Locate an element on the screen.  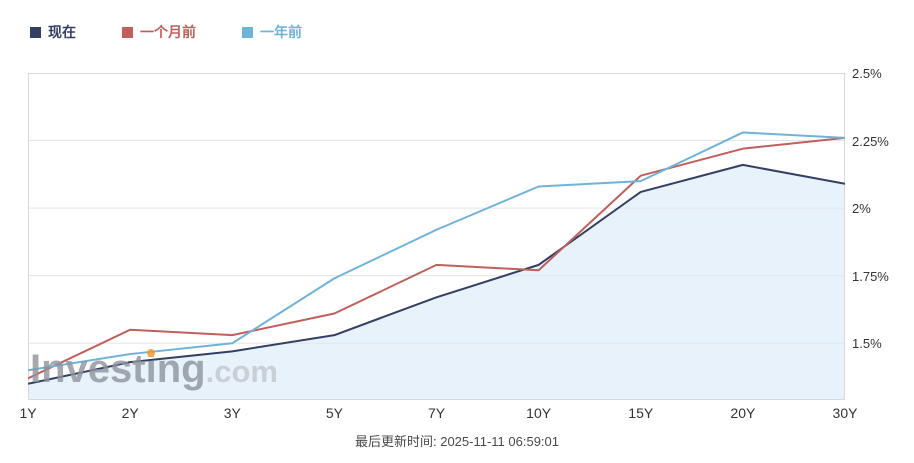
legend-label-one-year-ago: 一年前 is located at coordinates (281, 32).